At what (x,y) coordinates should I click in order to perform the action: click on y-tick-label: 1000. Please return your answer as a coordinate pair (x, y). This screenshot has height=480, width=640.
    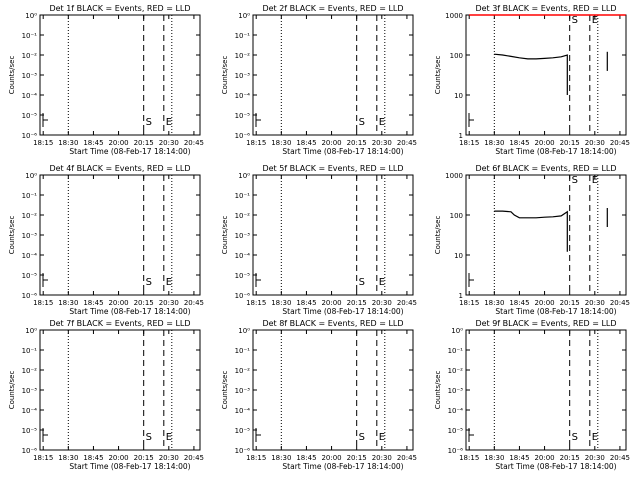
    Looking at the image, I should click on (454, 16).